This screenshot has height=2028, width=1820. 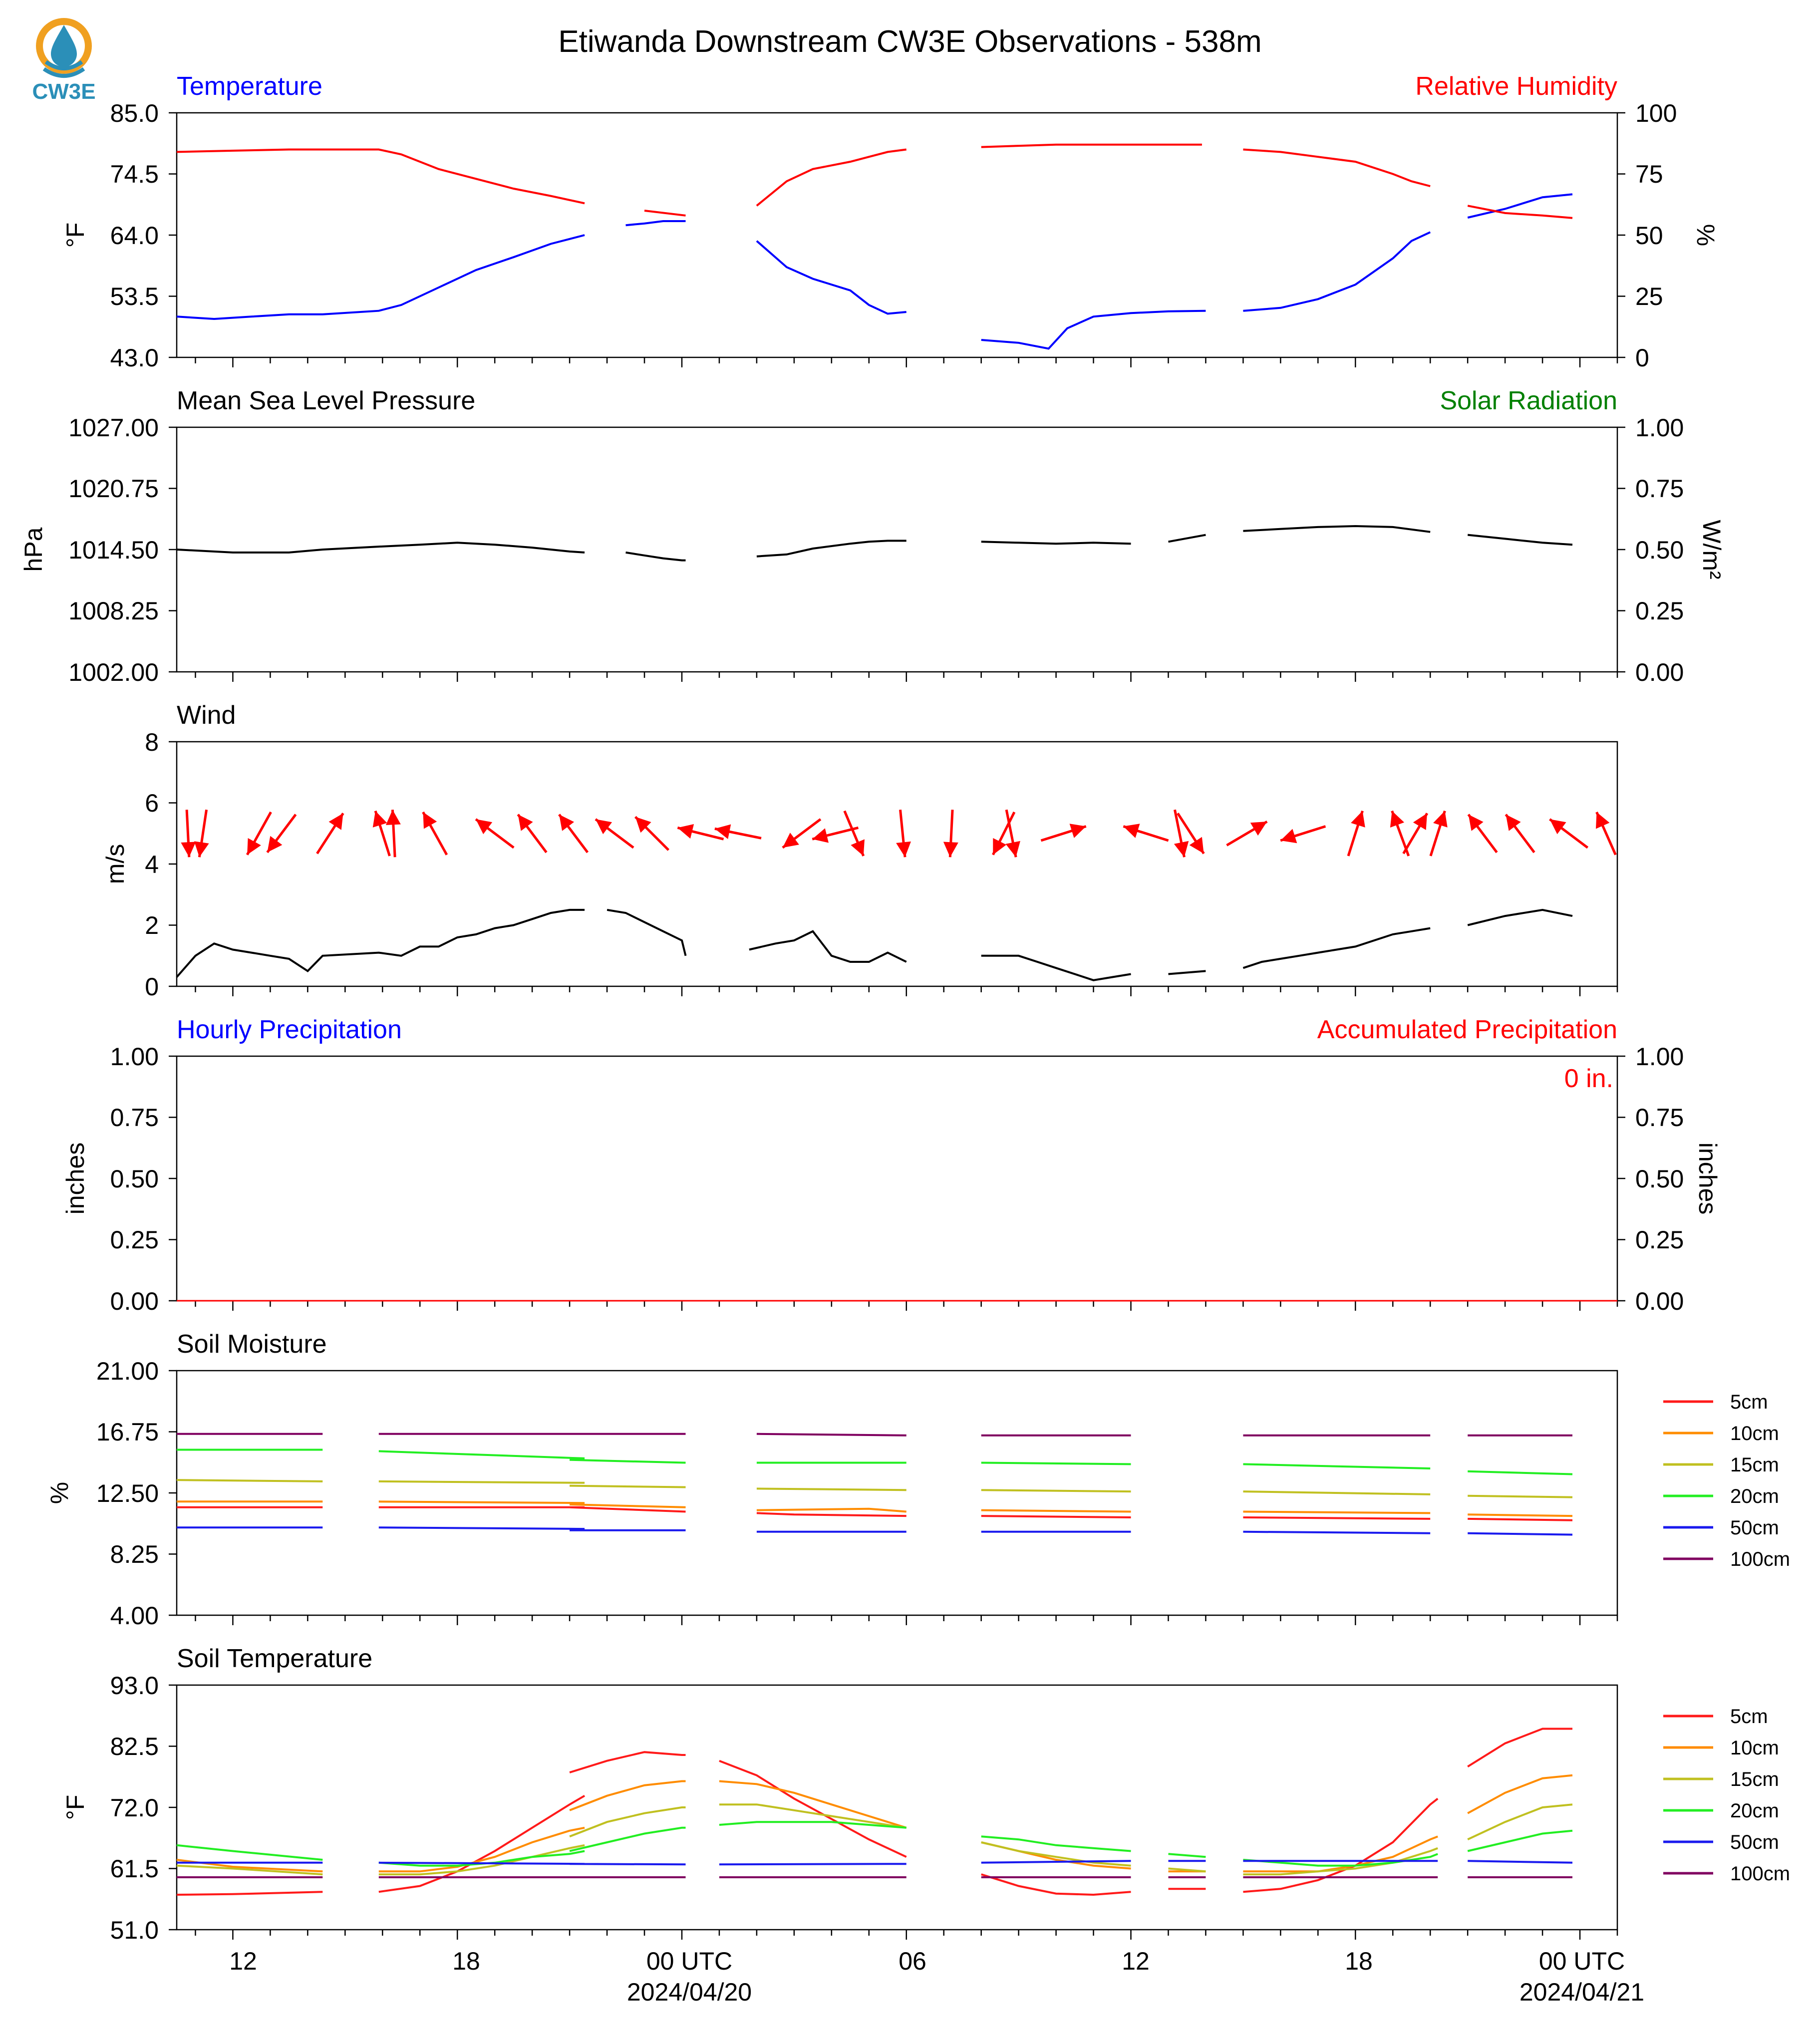 I want to click on soil-moisture-yaxis: 21.00 16.75 12.50 8.25 4.00, so click(x=127, y=1493).